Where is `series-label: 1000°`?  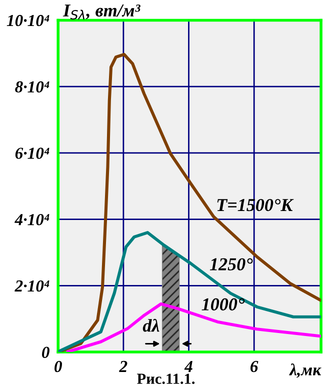
series-label: 1000° is located at coordinates (223, 304).